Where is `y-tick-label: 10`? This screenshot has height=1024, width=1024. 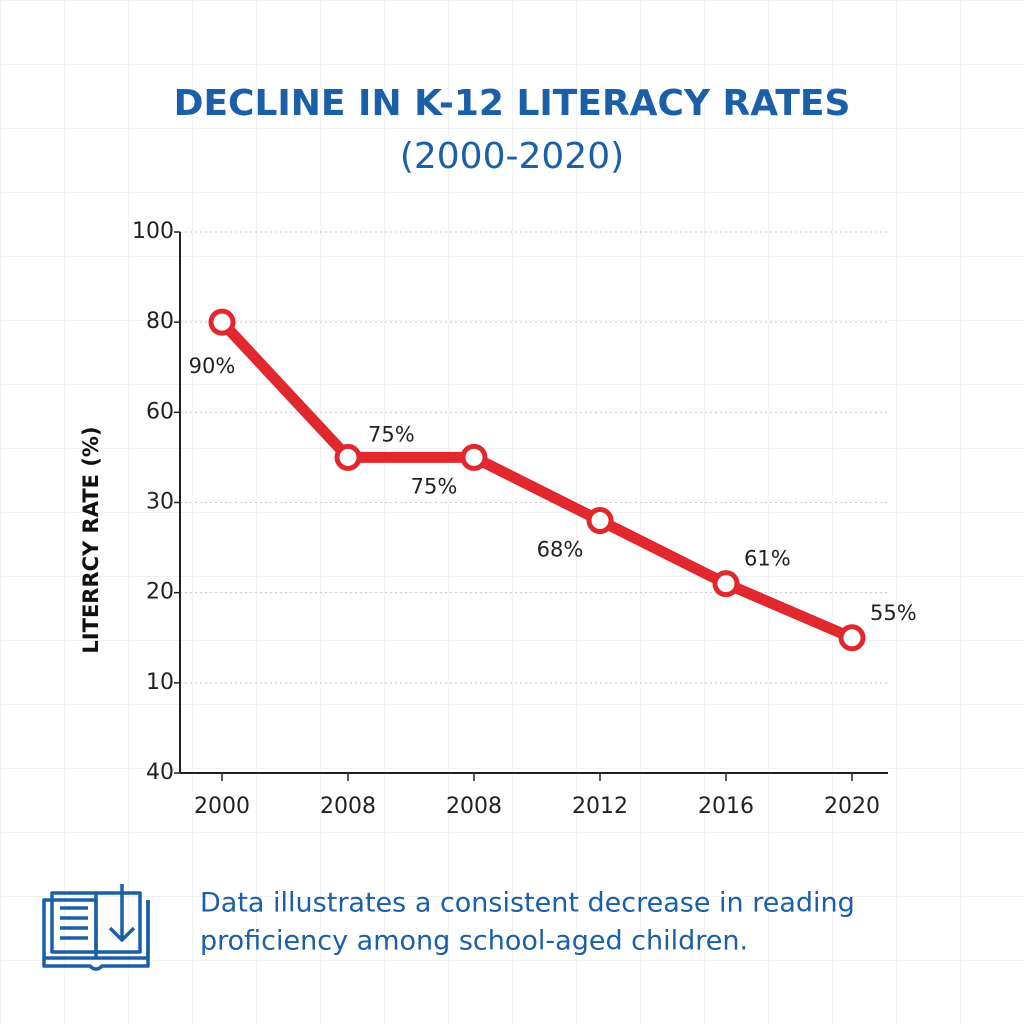 y-tick-label: 10 is located at coordinates (160, 682).